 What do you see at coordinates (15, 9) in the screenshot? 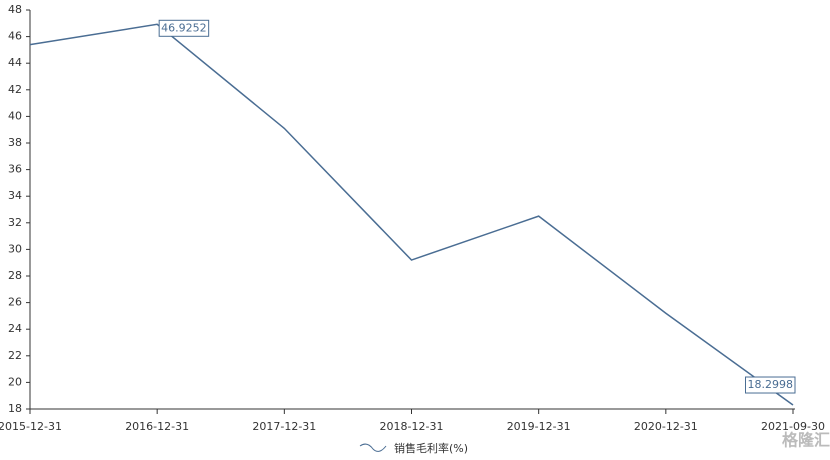
I see `y-tick-label: 48` at bounding box center [15, 9].